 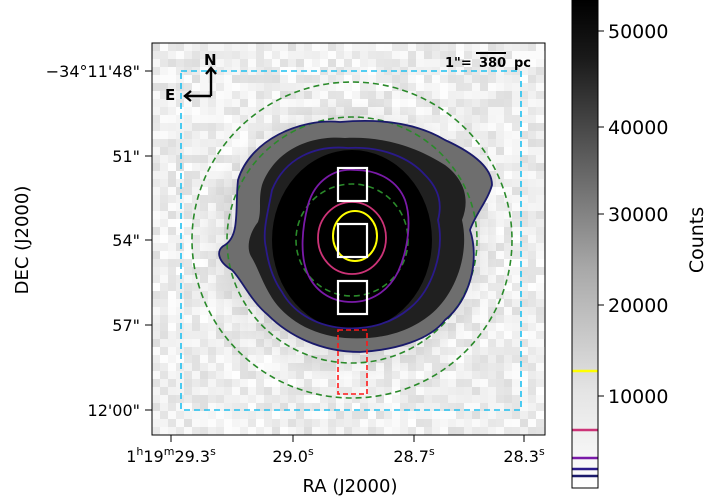 I want to click on x-tick-1: 1h19m29.3s, so click(x=171, y=455).